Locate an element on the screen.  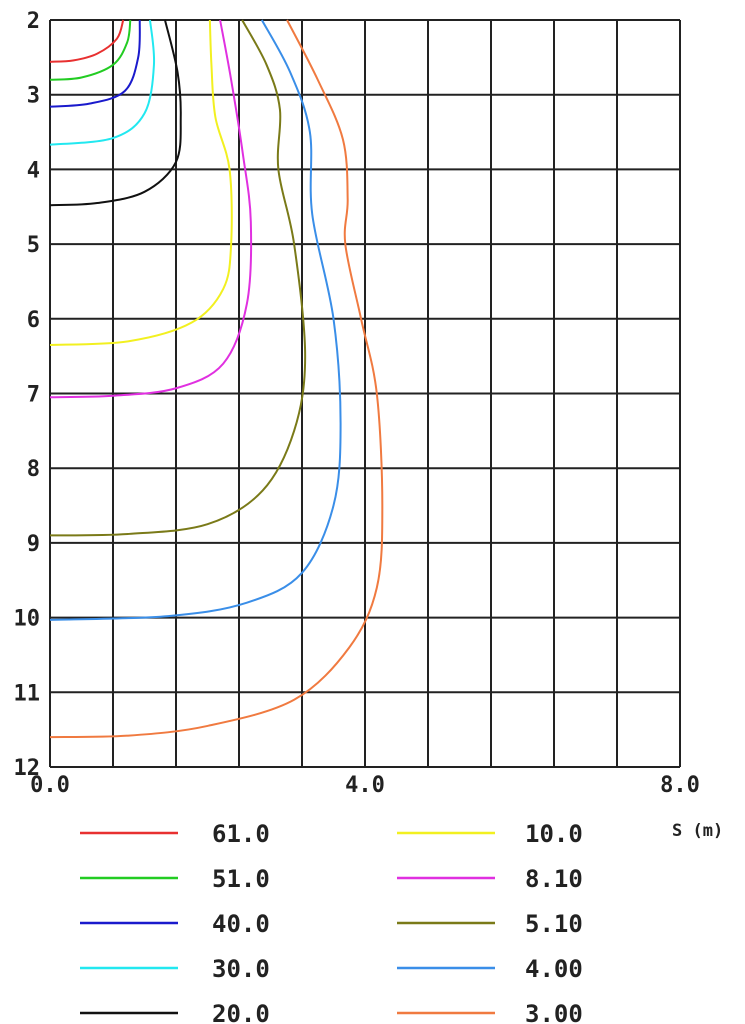
legend-item: 40.0 is located at coordinates (175, 924).